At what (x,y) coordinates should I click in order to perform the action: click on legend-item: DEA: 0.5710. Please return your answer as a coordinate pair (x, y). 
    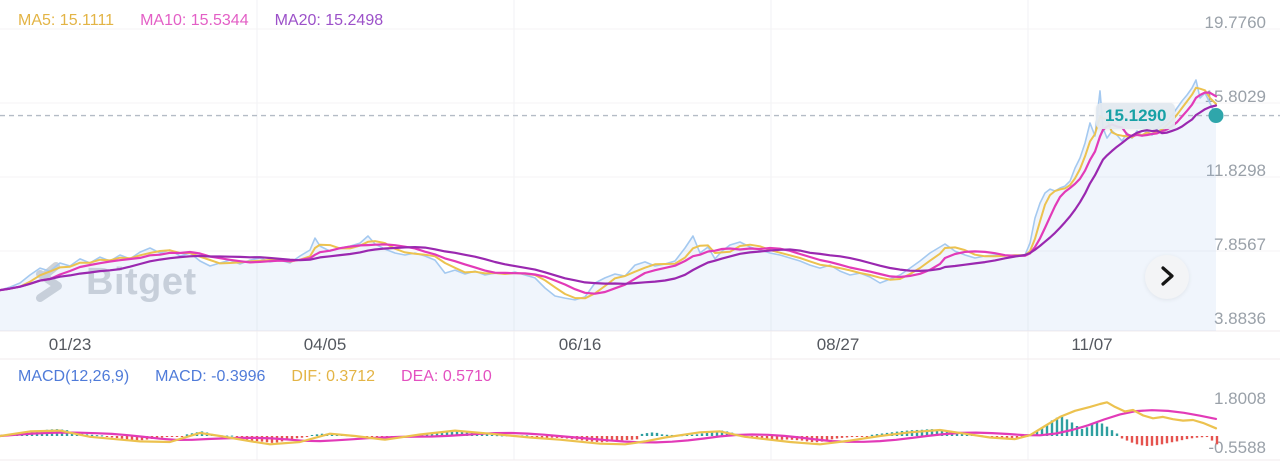
    Looking at the image, I should click on (446, 376).